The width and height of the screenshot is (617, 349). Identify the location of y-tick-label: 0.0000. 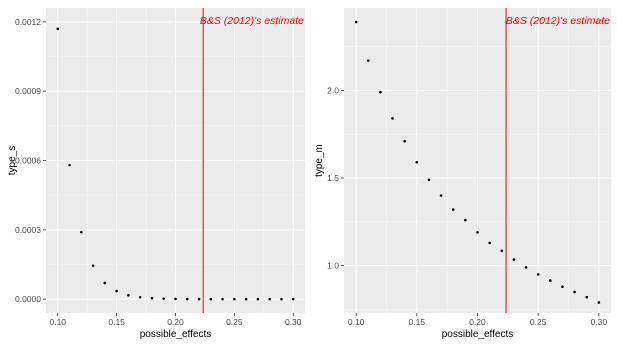
(28, 299).